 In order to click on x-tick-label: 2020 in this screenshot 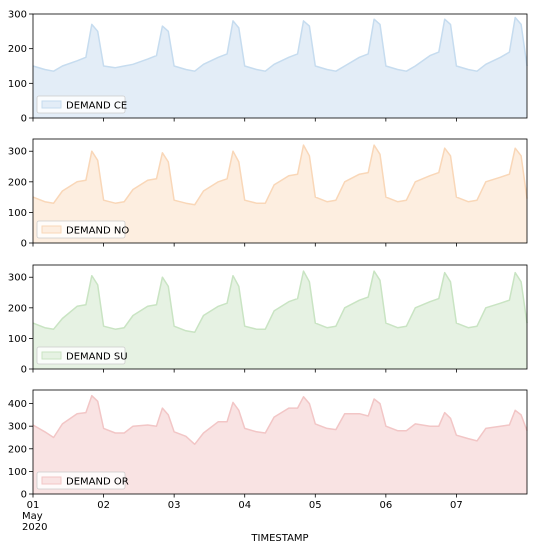, I will do `click(34, 527)`.